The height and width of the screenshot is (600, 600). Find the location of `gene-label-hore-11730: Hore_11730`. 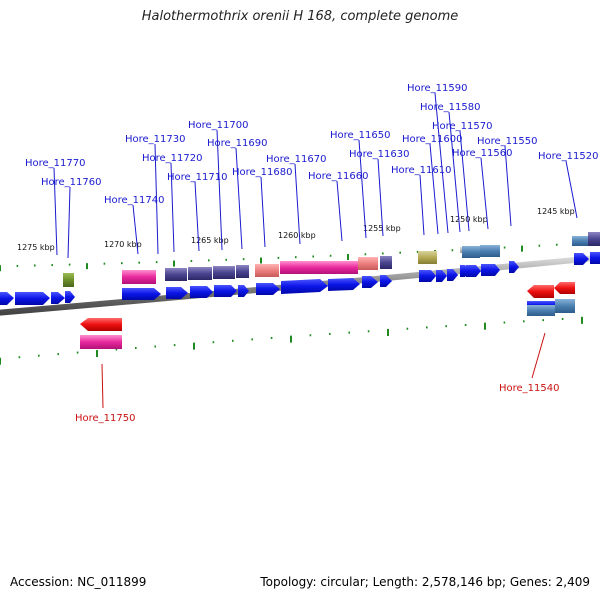

gene-label-hore-11730: Hore_11730 is located at coordinates (155, 139).